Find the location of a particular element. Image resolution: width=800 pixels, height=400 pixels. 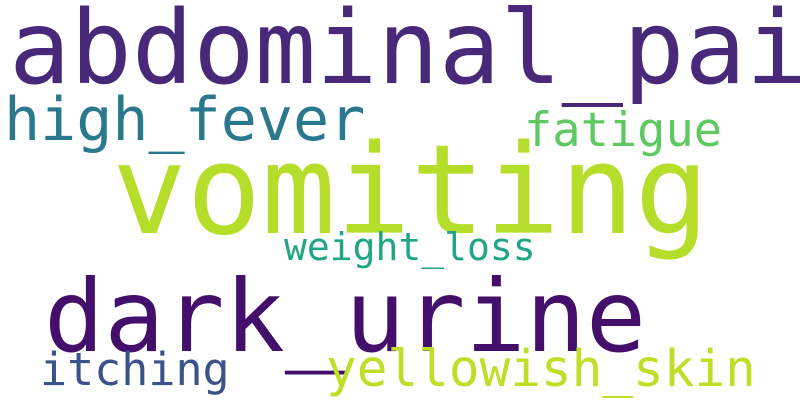

word-itching: itching is located at coordinates (135, 369).